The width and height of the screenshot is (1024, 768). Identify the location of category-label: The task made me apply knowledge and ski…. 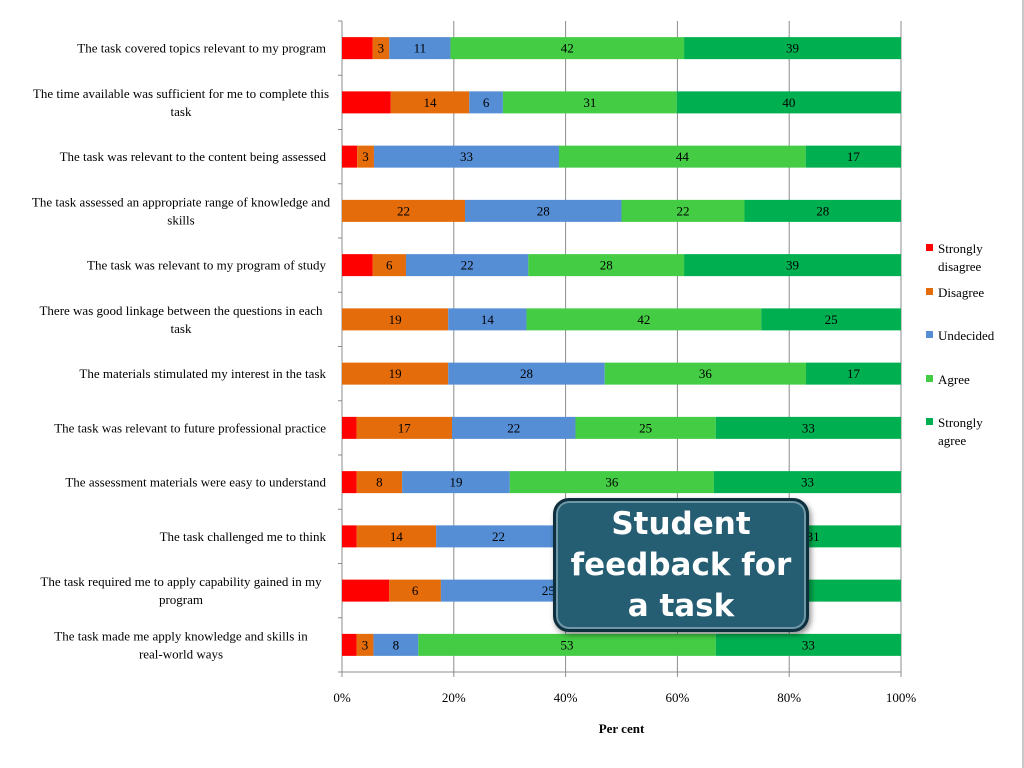
(181, 644).